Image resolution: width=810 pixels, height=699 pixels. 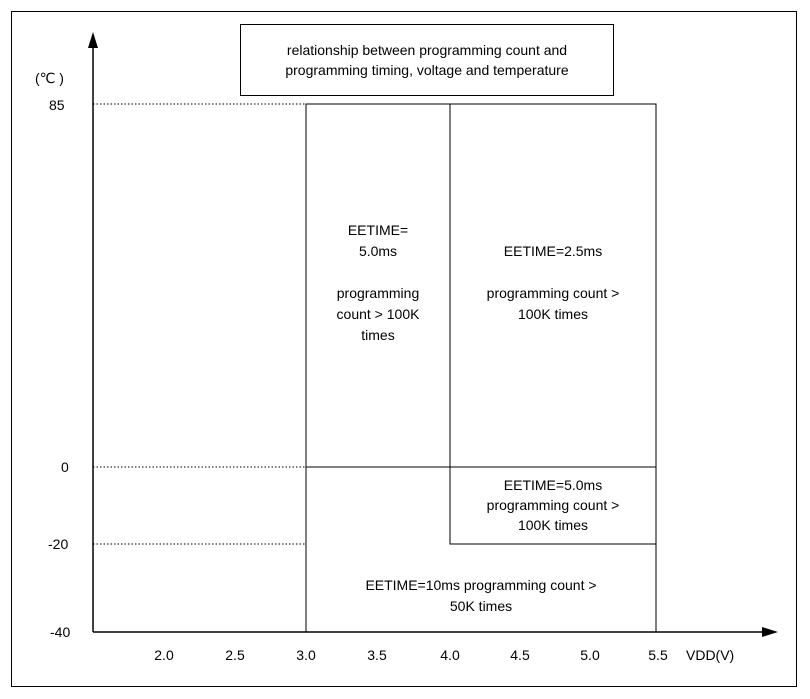 I want to click on x-tick-4-5: 4.5, so click(x=520, y=655).